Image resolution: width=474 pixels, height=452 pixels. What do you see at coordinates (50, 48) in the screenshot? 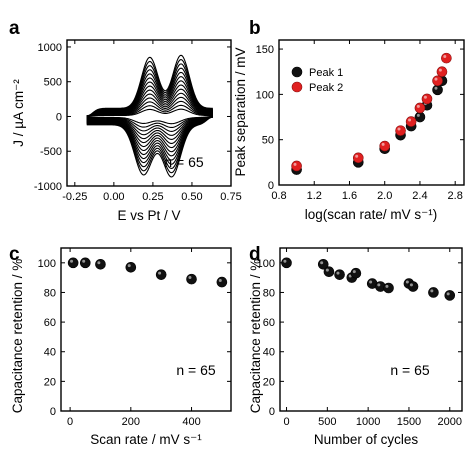
I see `y-tick-label: 1000` at bounding box center [50, 48].